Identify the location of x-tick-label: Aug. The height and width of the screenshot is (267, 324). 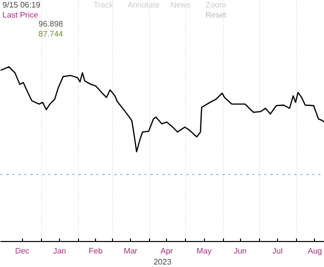
(315, 251).